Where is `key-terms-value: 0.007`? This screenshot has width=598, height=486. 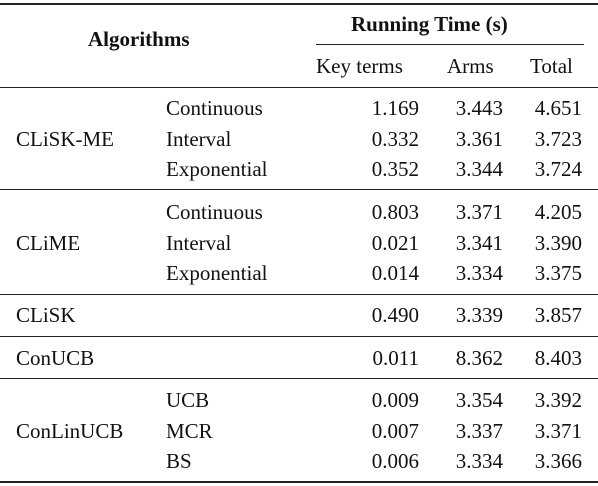 key-terms-value: 0.007 is located at coordinates (395, 431).